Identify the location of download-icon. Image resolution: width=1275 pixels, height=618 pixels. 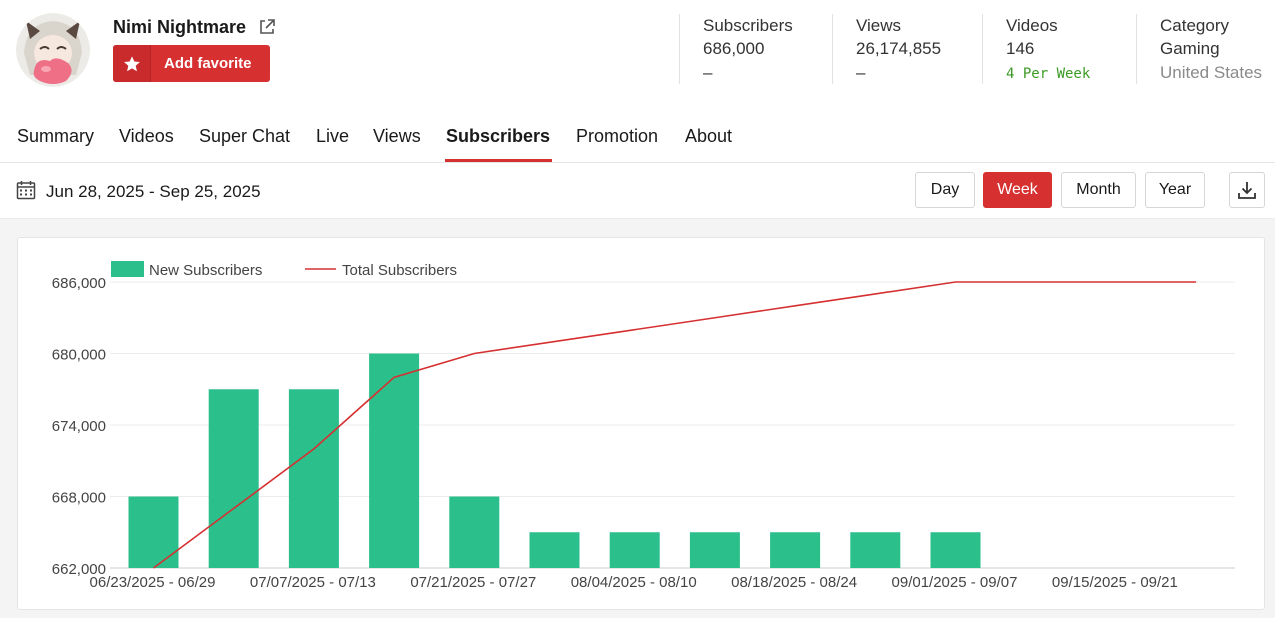
(1247, 190).